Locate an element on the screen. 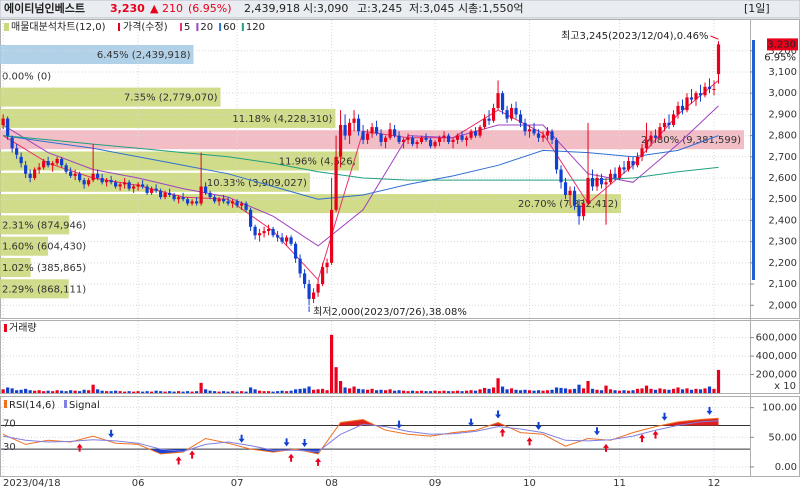 The width and height of the screenshot is (800, 490). y-tick-label: 2,300 is located at coordinates (782, 242).